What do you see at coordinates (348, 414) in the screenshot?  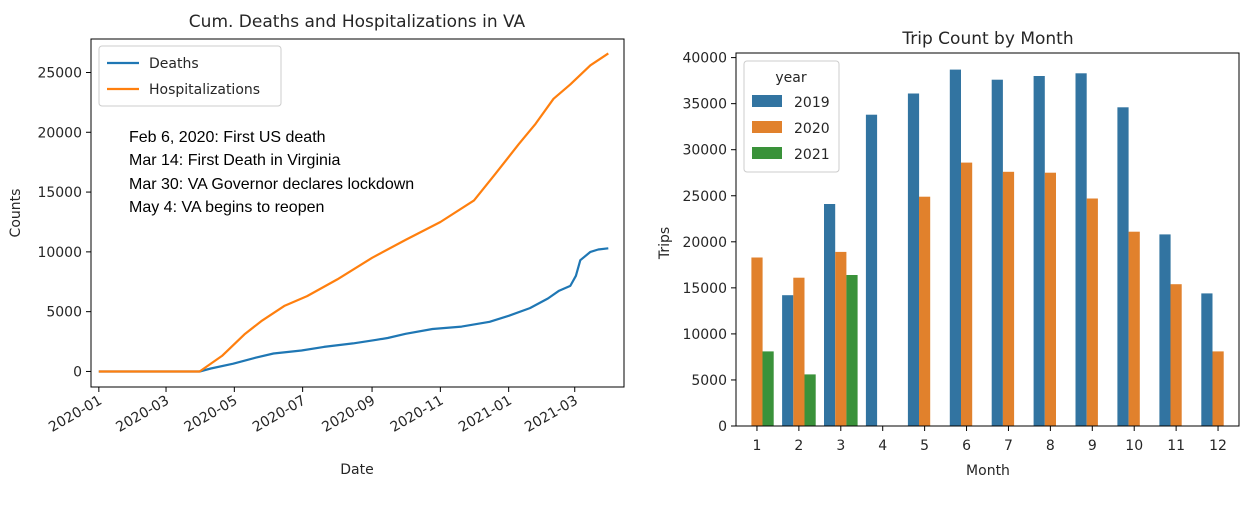 I see `x-tick-label: 2020-09` at bounding box center [348, 414].